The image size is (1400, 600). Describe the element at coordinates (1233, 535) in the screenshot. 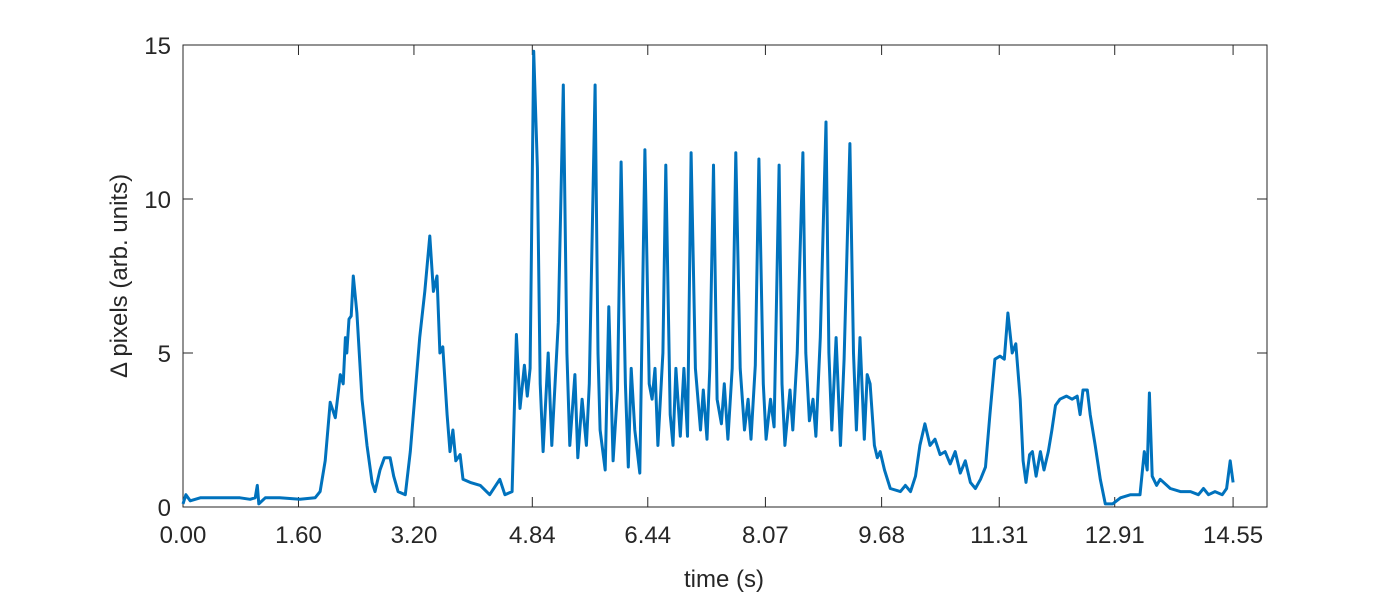

I see `x-tick-label: 14.55` at that location.